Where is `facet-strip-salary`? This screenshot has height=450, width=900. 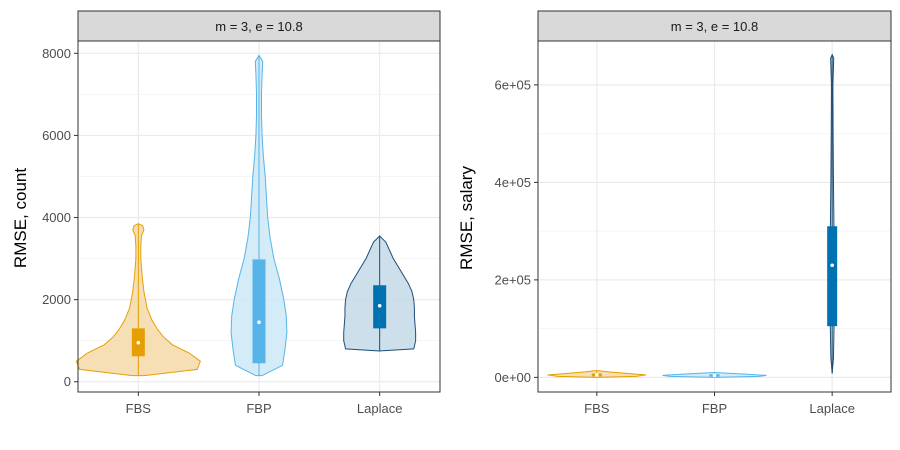 facet-strip-salary is located at coordinates (714, 26).